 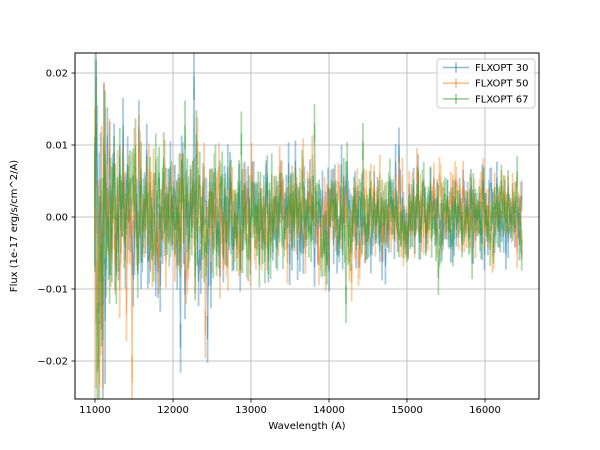 I want to click on y-tick-label: 0.00, so click(x=57, y=217).